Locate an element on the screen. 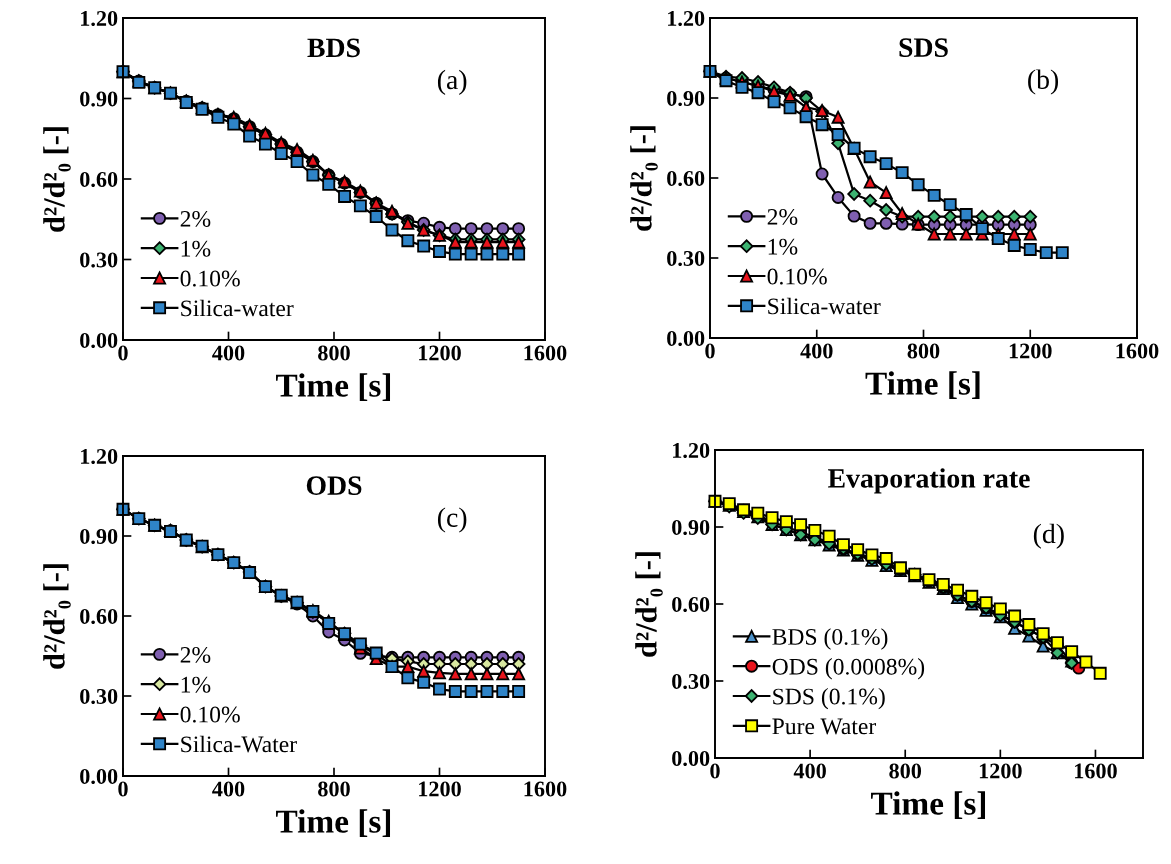 This screenshot has height=864, width=1171. text: SDS is located at coordinates (923, 47).